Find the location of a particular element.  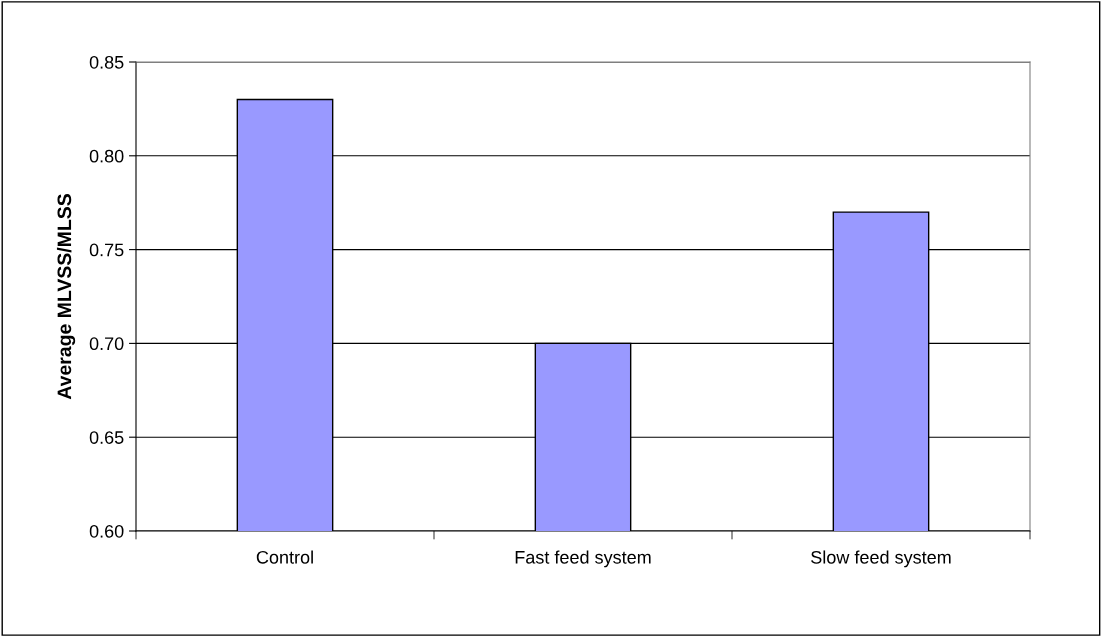

y-tick-label: 0.80 is located at coordinates (106, 156).